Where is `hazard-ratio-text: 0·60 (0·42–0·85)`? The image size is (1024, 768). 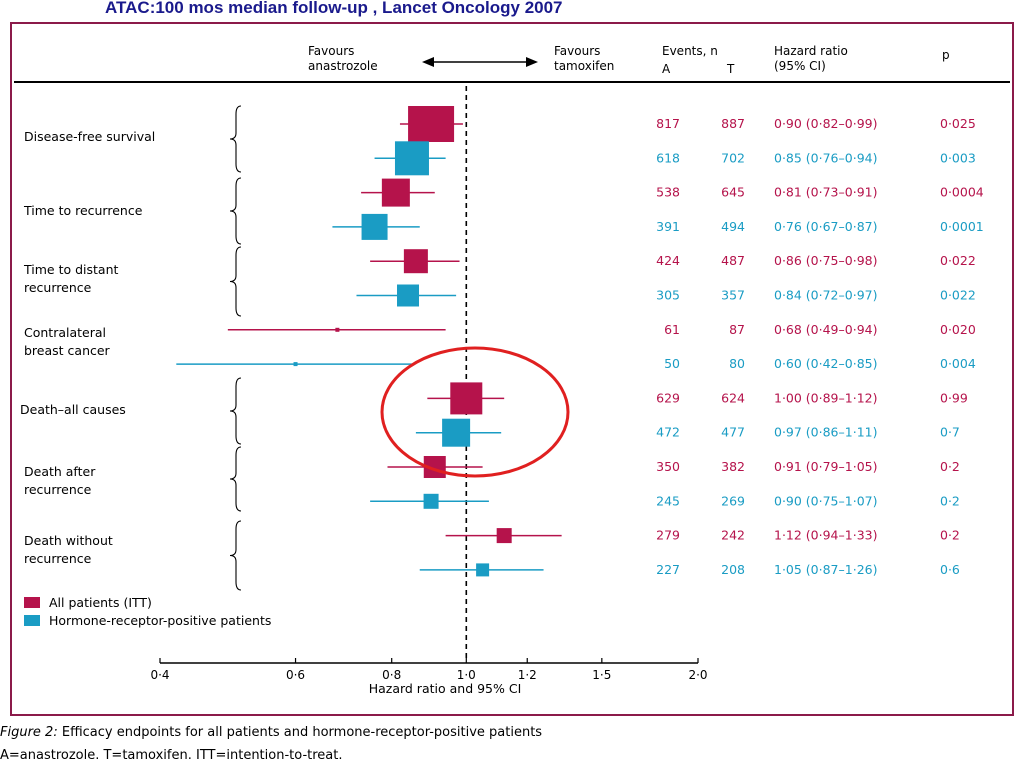 hazard-ratio-text: 0·60 (0·42–0·85) is located at coordinates (825, 363).